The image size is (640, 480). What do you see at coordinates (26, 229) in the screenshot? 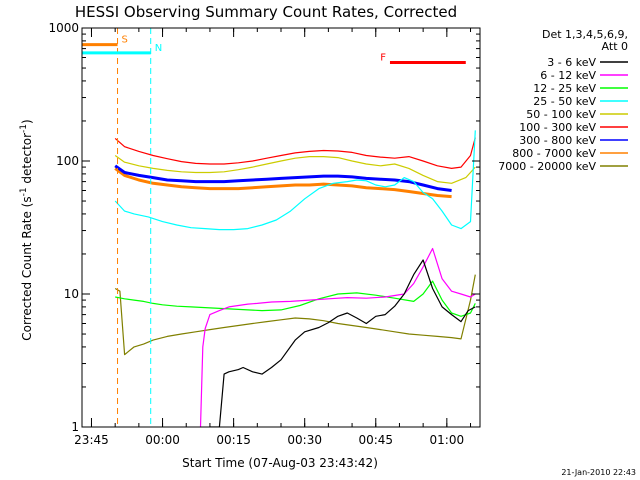
I see `y-axis-label: Corrected Count Rate (s-1 detector-1)` at bounding box center [26, 229].